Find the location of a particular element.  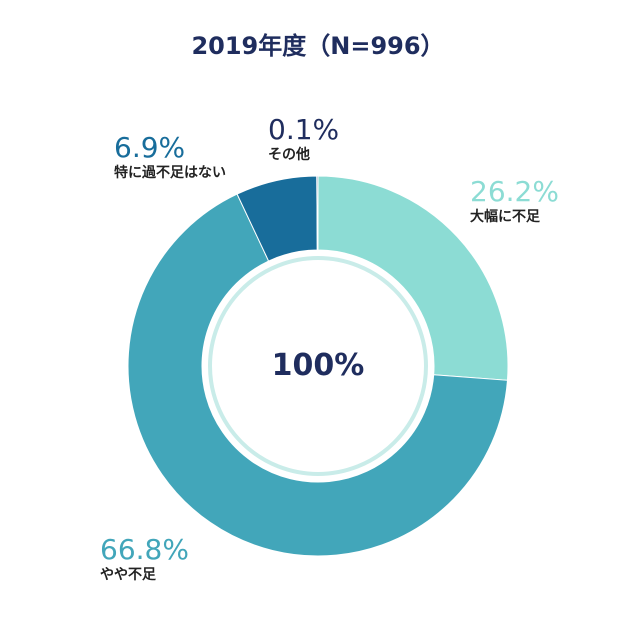

category-label-no-excess-shortage: 特に過不足はない is located at coordinates (170, 173).